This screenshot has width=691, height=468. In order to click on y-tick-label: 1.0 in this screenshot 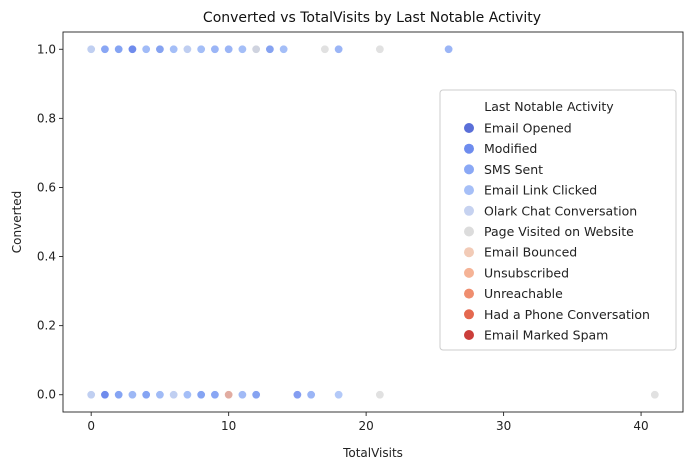, I will do `click(46, 49)`.